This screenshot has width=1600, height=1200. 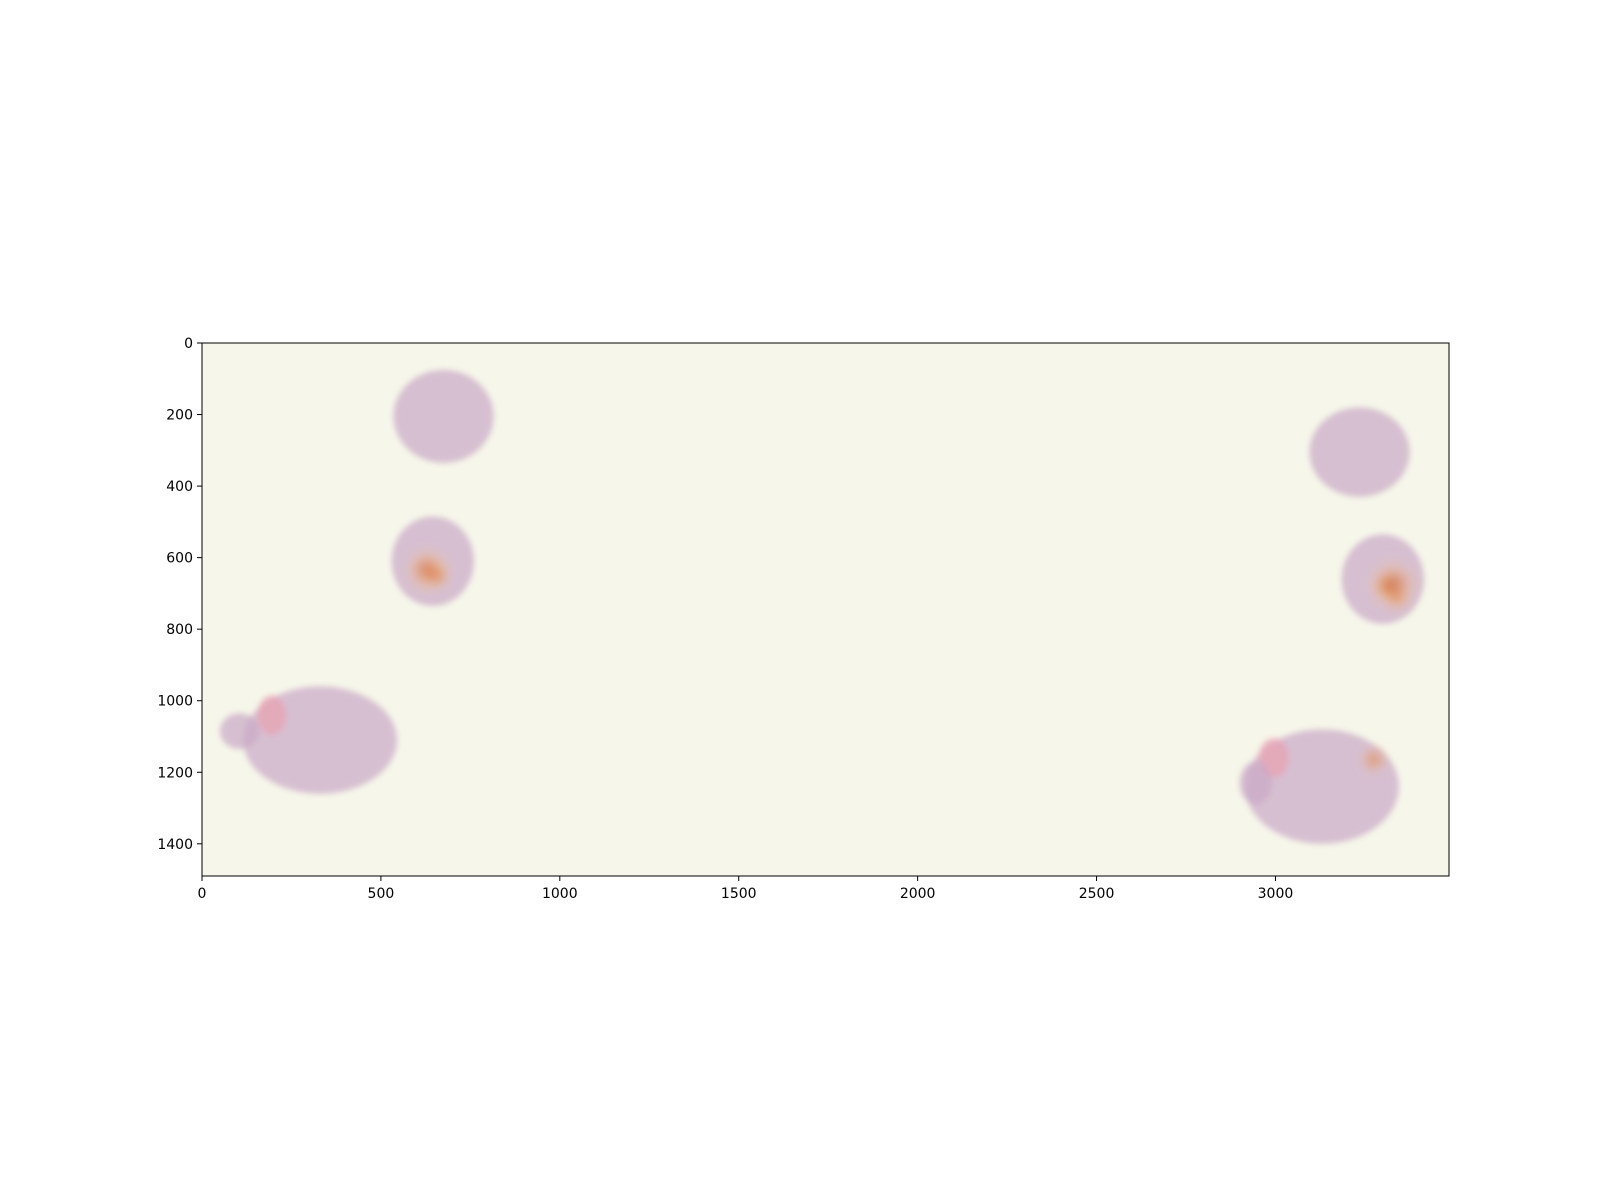 I want to click on x-tick-label: 2500, so click(x=1097, y=894).